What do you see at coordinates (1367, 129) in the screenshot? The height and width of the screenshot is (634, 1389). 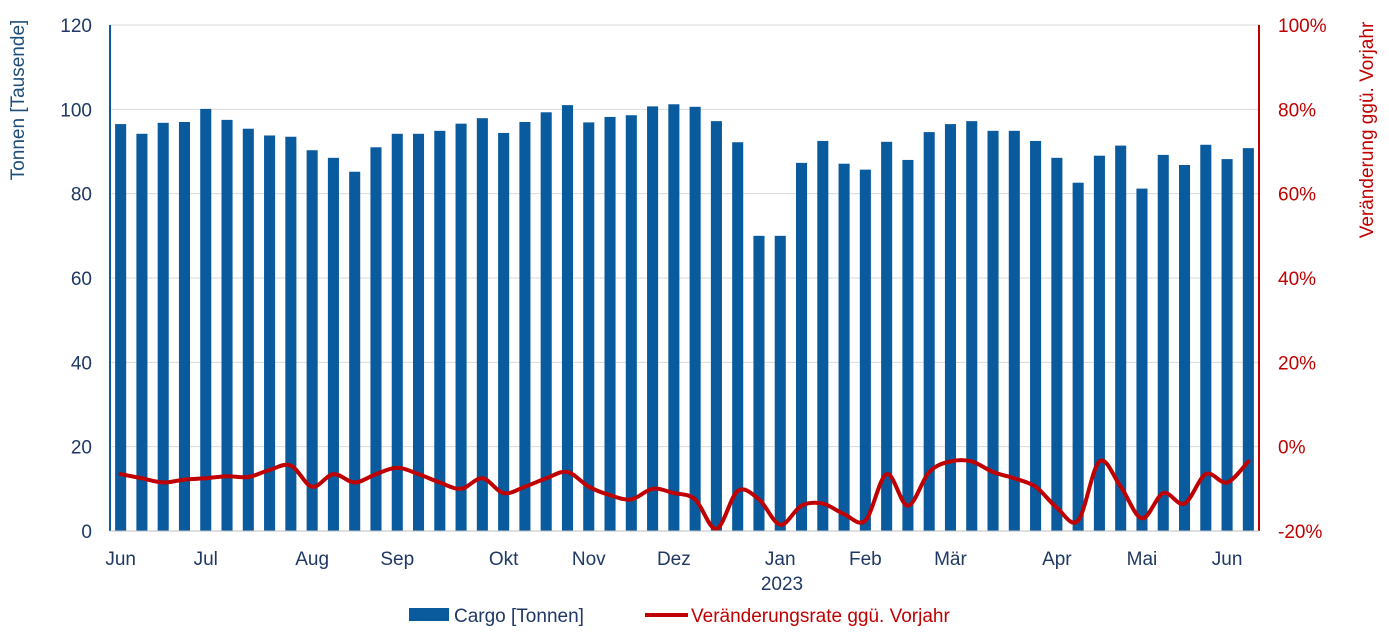 I see `y-axis-title-right: Veränderung ggü. Vorjahr` at bounding box center [1367, 129].